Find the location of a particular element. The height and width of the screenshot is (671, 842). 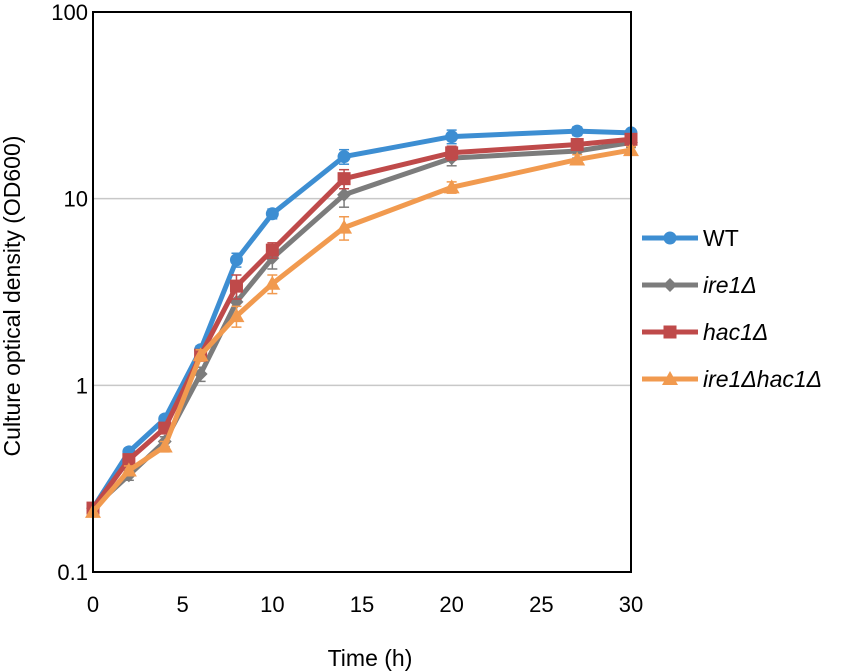

legend-item: ire1Δhac1Δ is located at coordinates (732, 379).